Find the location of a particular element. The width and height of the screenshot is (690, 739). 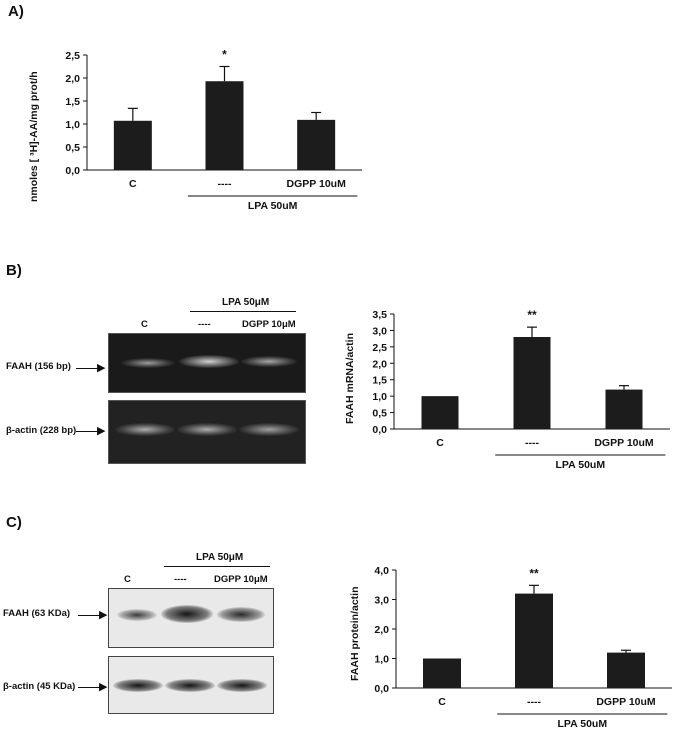

gel-b-treatment-header: LPA 50μM is located at coordinates (246, 302).